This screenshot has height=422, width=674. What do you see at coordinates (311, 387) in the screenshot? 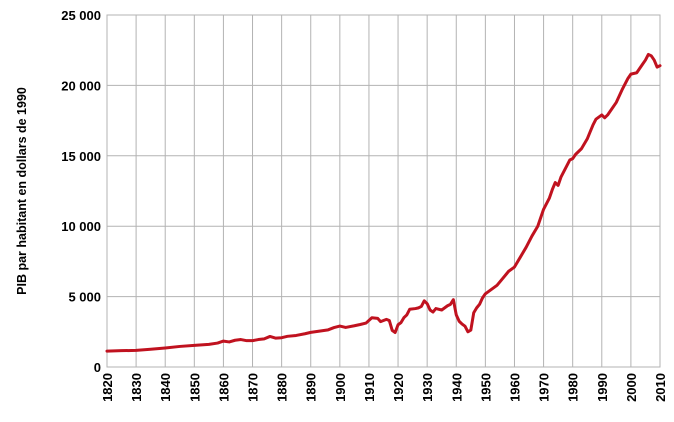
I see `x-tick-label: 1890` at bounding box center [311, 387].